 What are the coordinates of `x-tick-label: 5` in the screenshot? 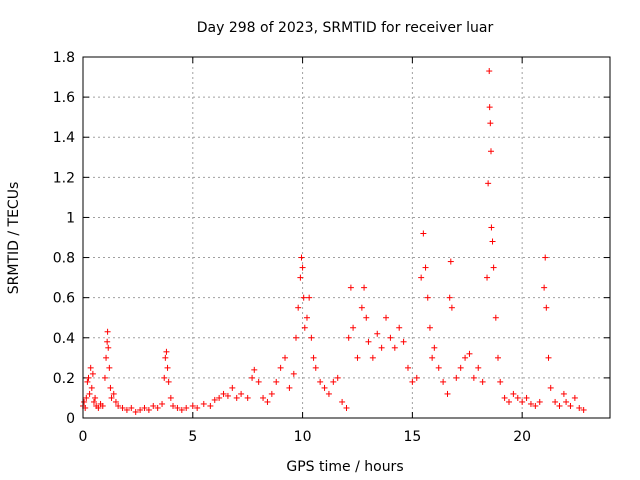 It's located at (192, 437).